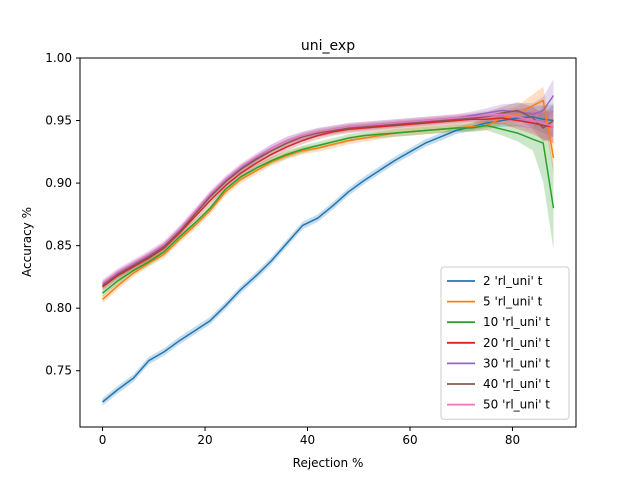  Describe the element at coordinates (62, 214) in the screenshot. I see `y-axis-ticks: 0.75 0.80 0.85 0.90 0.95 1.00` at that location.